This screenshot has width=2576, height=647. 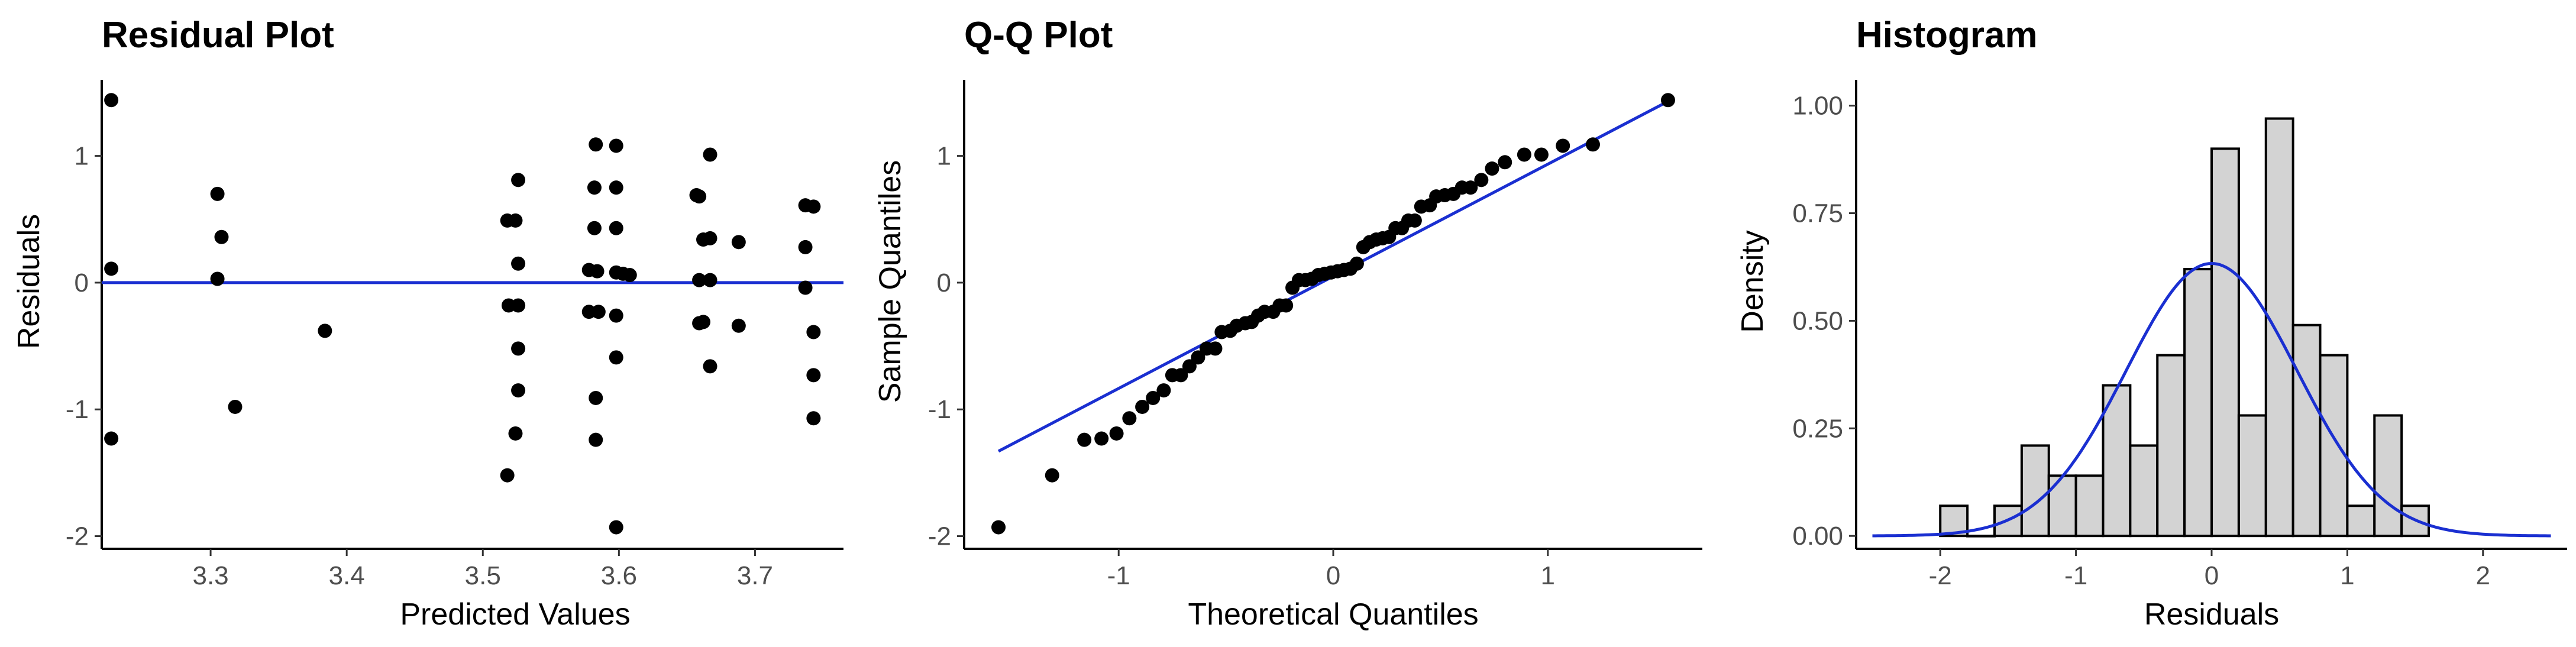 What do you see at coordinates (218, 35) in the screenshot?
I see `residual-plot-title: Residual Plot` at bounding box center [218, 35].